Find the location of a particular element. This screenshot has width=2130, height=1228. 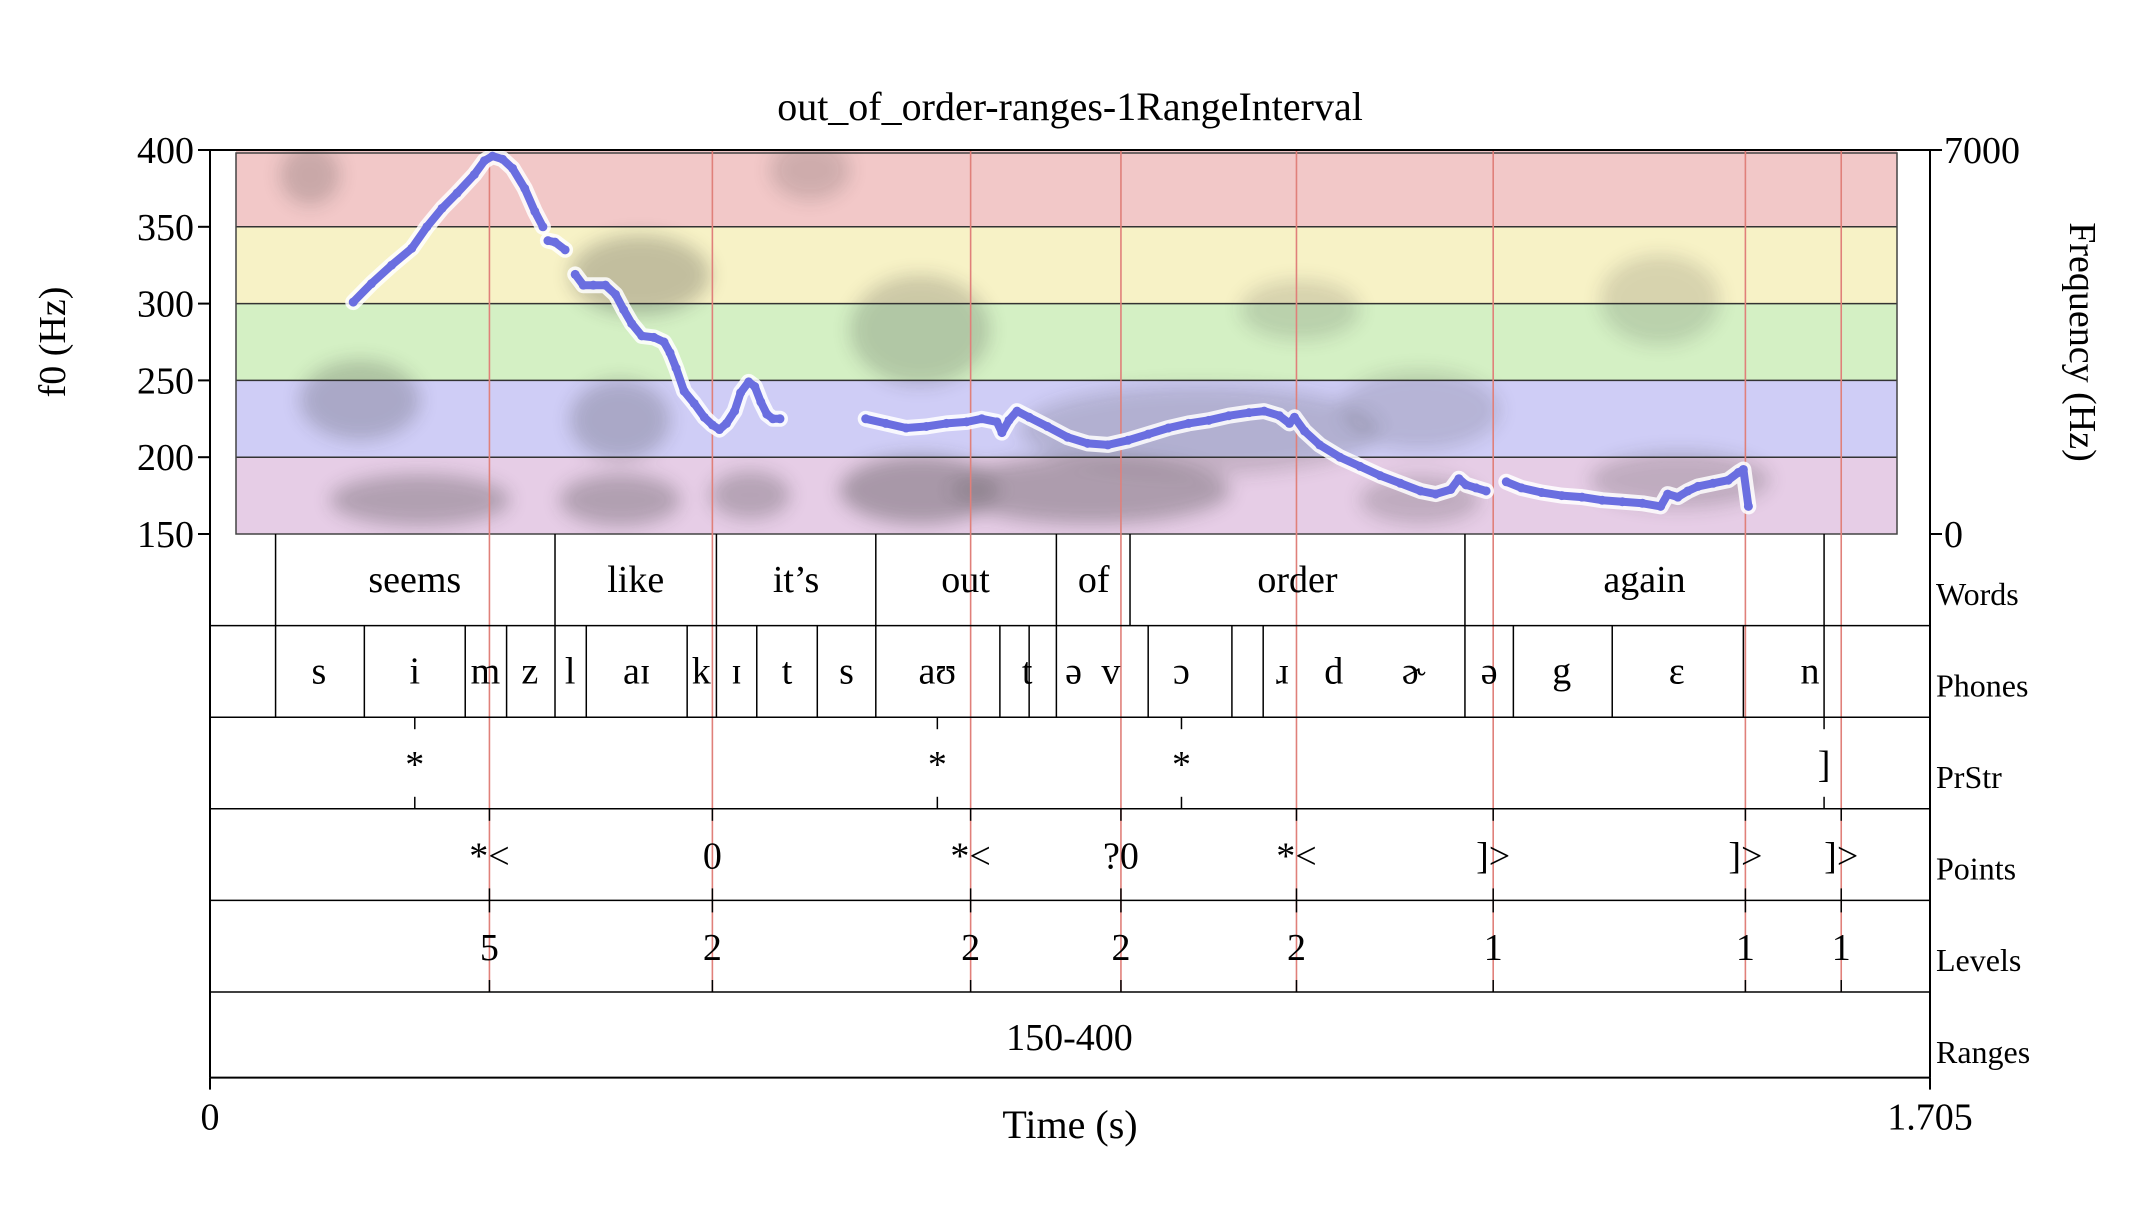

tier-label: it’s is located at coordinates (796, 580).